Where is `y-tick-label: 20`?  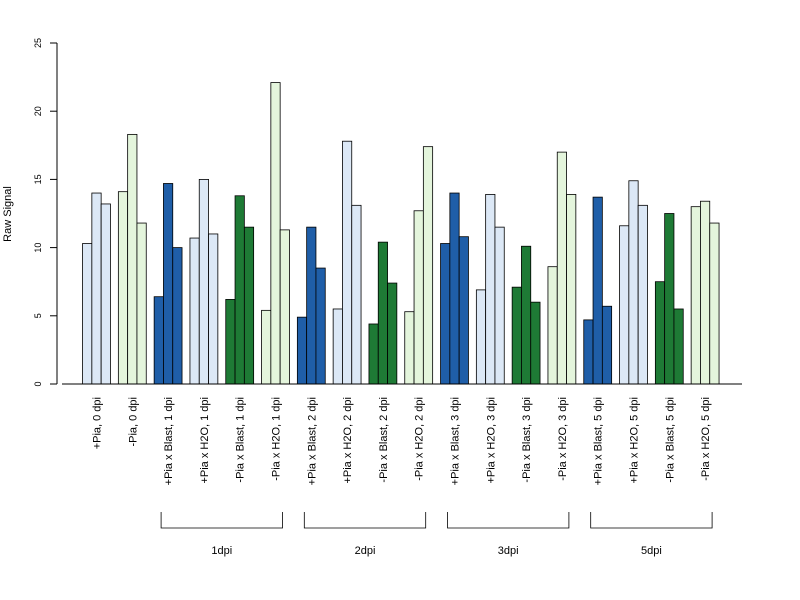 y-tick-label: 20 is located at coordinates (38, 111).